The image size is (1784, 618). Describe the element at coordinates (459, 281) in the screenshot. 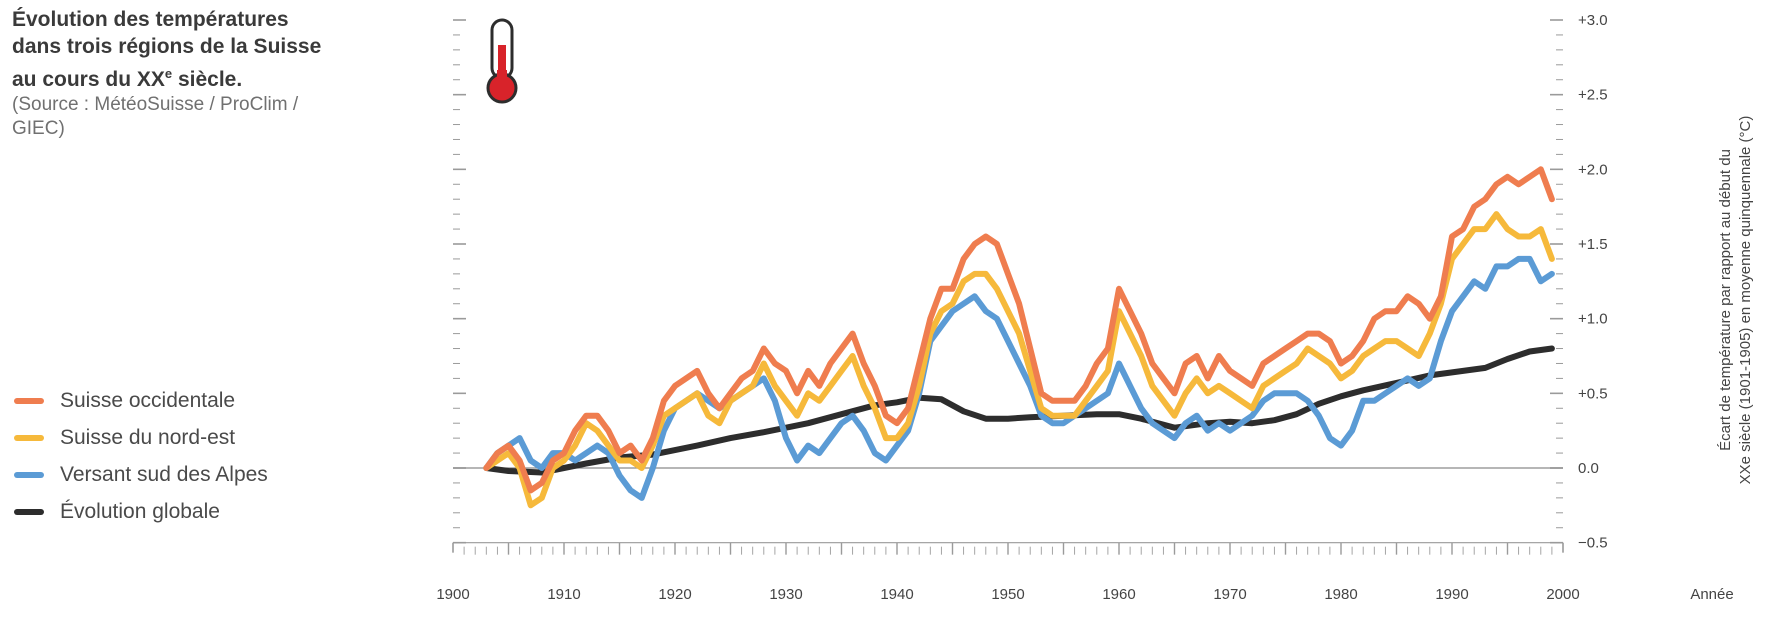

I see `left-axis` at that location.